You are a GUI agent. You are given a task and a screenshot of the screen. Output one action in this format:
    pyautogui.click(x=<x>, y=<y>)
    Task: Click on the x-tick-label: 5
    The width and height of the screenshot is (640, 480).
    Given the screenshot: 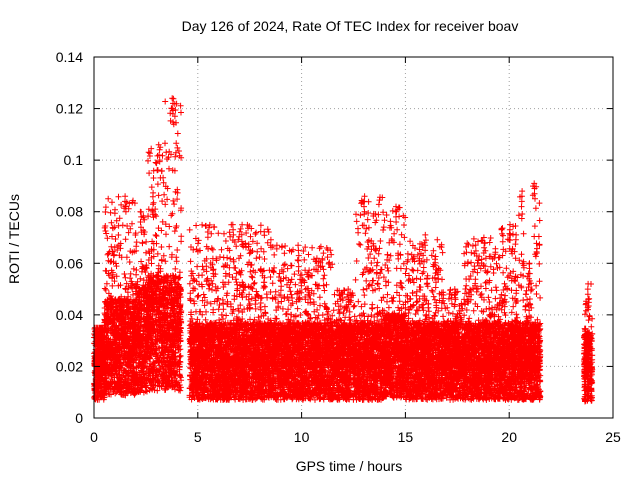 What is the action you would take?
    pyautogui.click(x=198, y=437)
    